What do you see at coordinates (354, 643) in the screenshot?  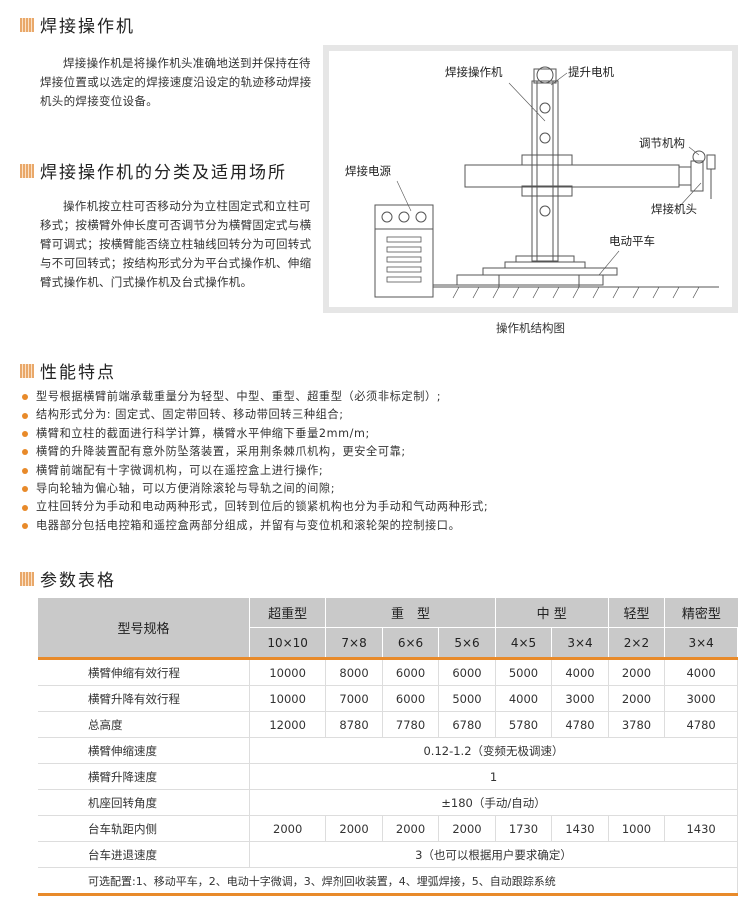 I see `model-header: 7×8` at bounding box center [354, 643].